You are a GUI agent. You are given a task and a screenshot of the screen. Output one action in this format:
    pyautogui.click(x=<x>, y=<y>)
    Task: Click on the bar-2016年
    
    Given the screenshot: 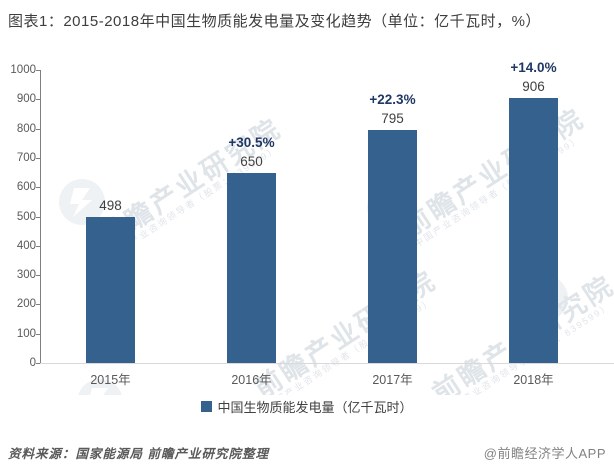 What is the action you would take?
    pyautogui.click(x=251, y=267)
    